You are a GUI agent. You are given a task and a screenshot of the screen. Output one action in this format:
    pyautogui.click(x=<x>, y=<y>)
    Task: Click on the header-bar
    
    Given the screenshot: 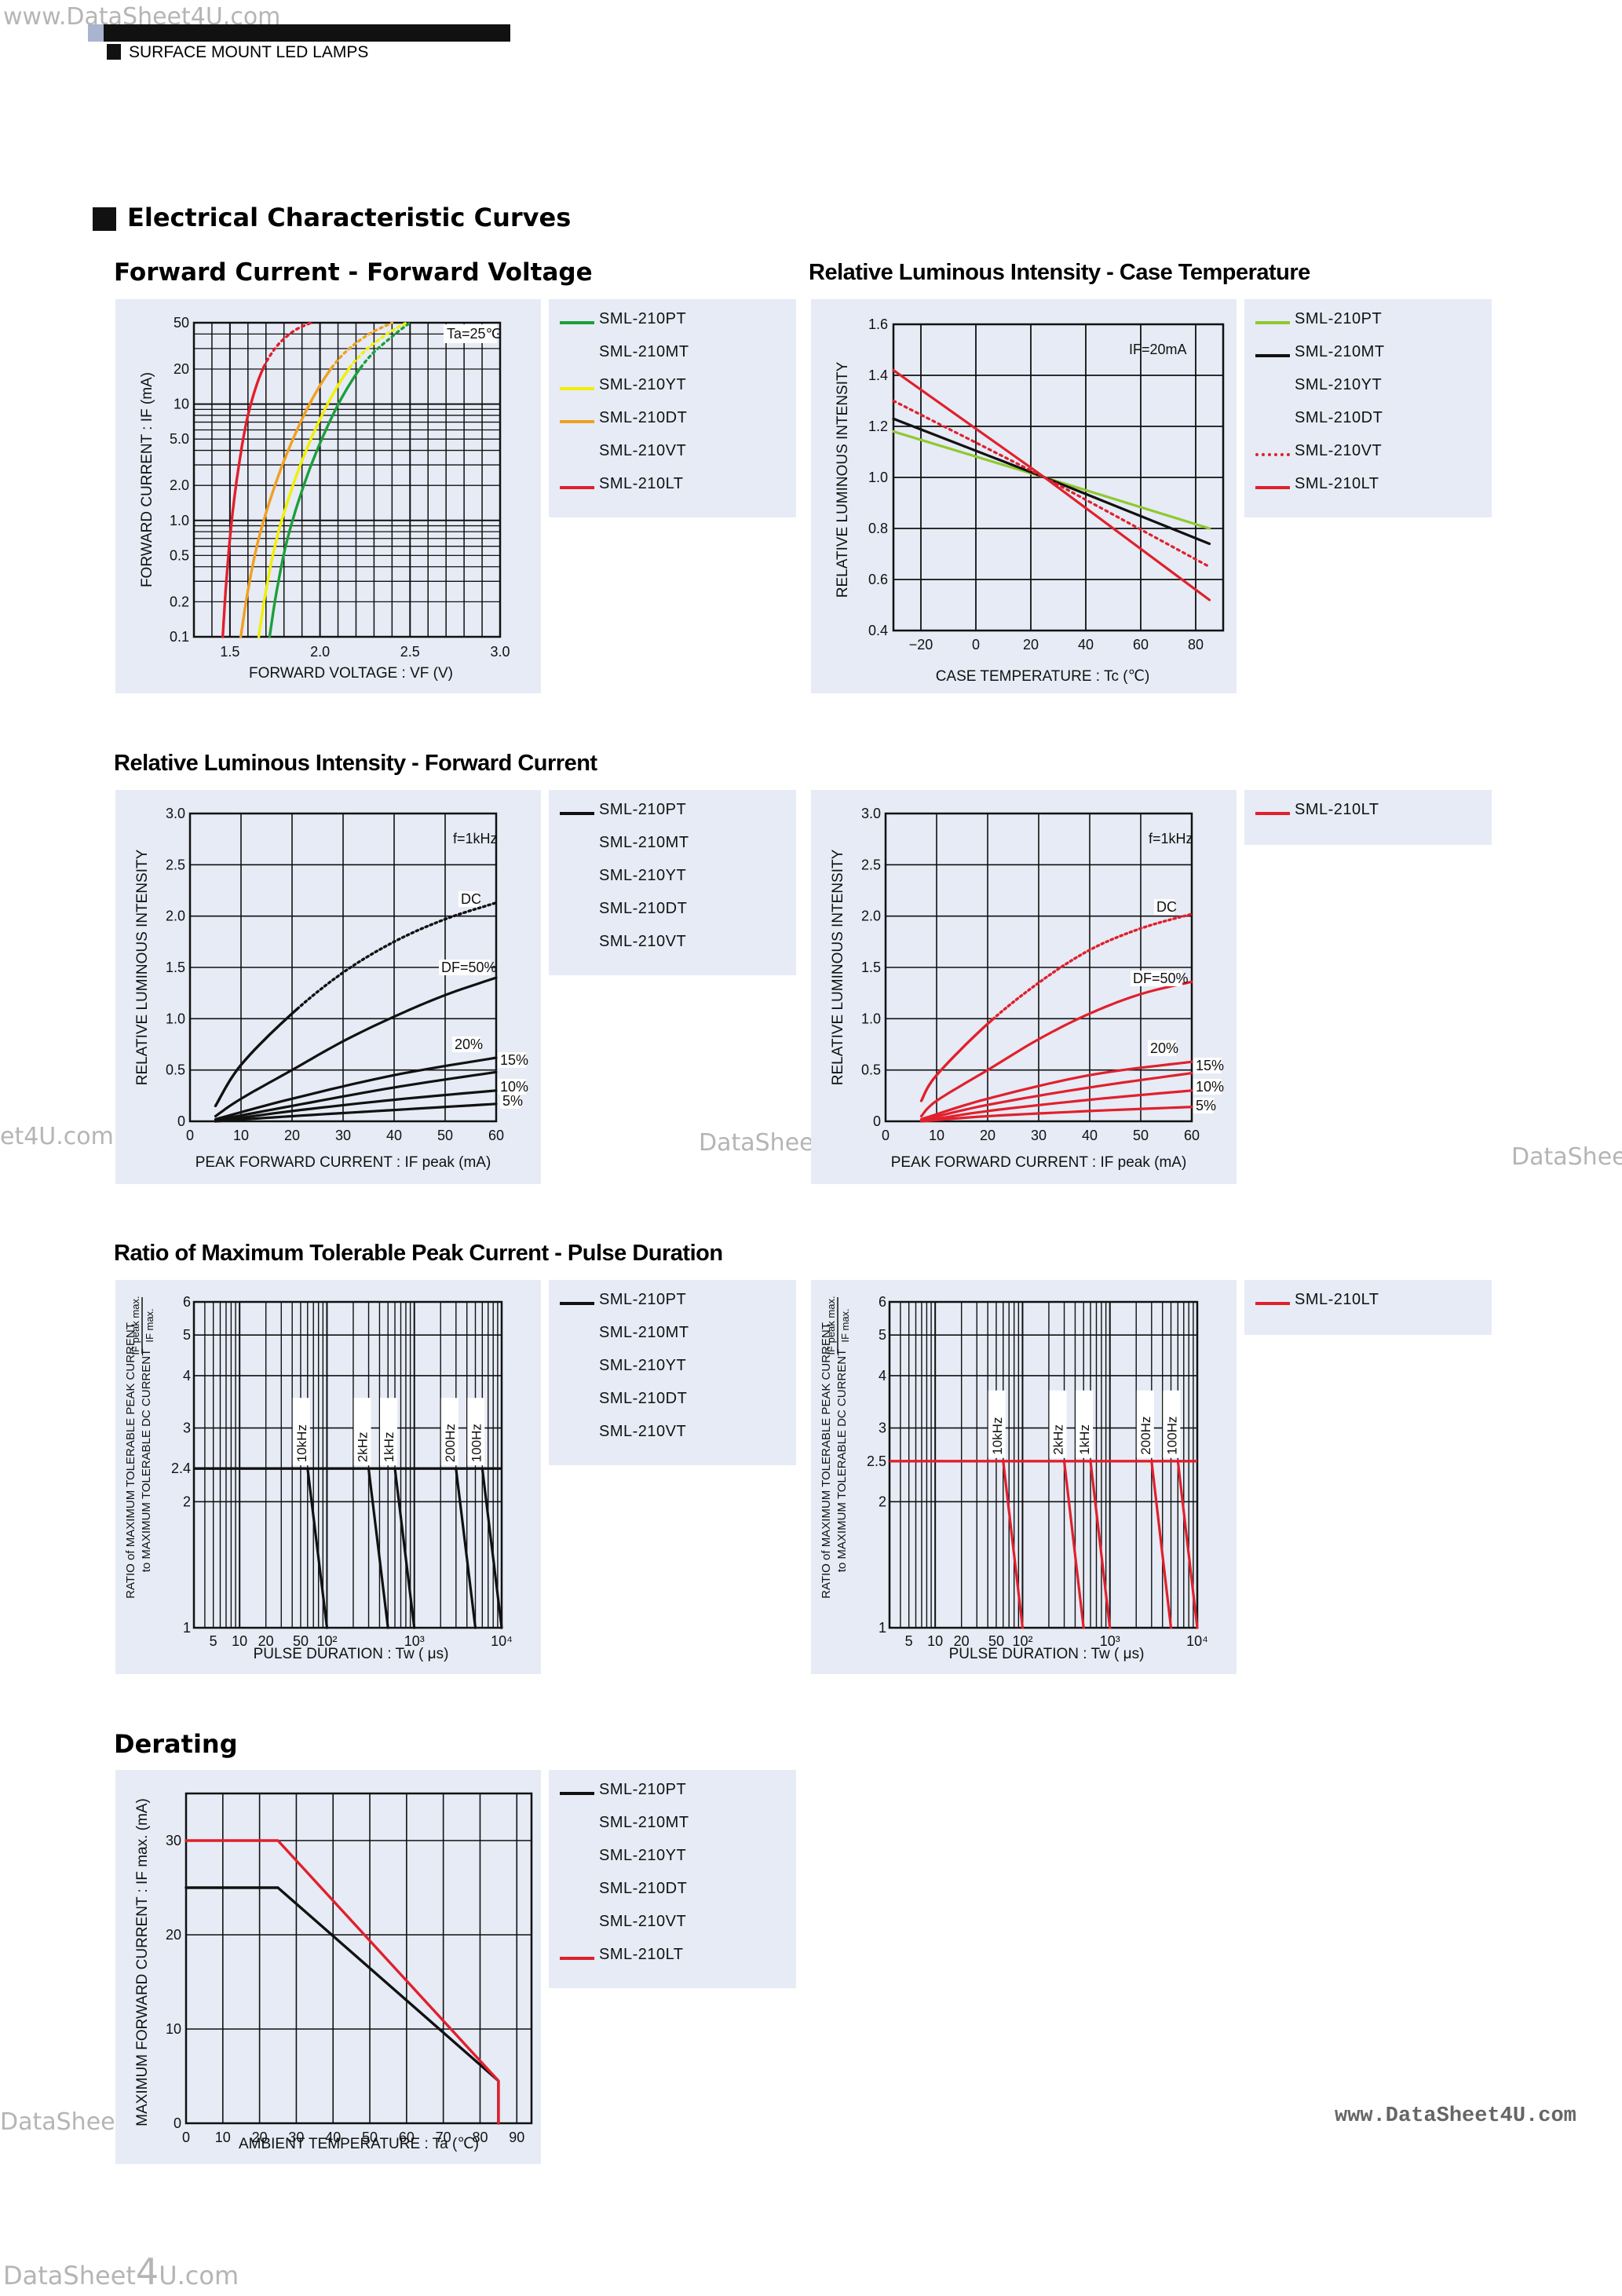 What is the action you would take?
    pyautogui.click(x=299, y=33)
    